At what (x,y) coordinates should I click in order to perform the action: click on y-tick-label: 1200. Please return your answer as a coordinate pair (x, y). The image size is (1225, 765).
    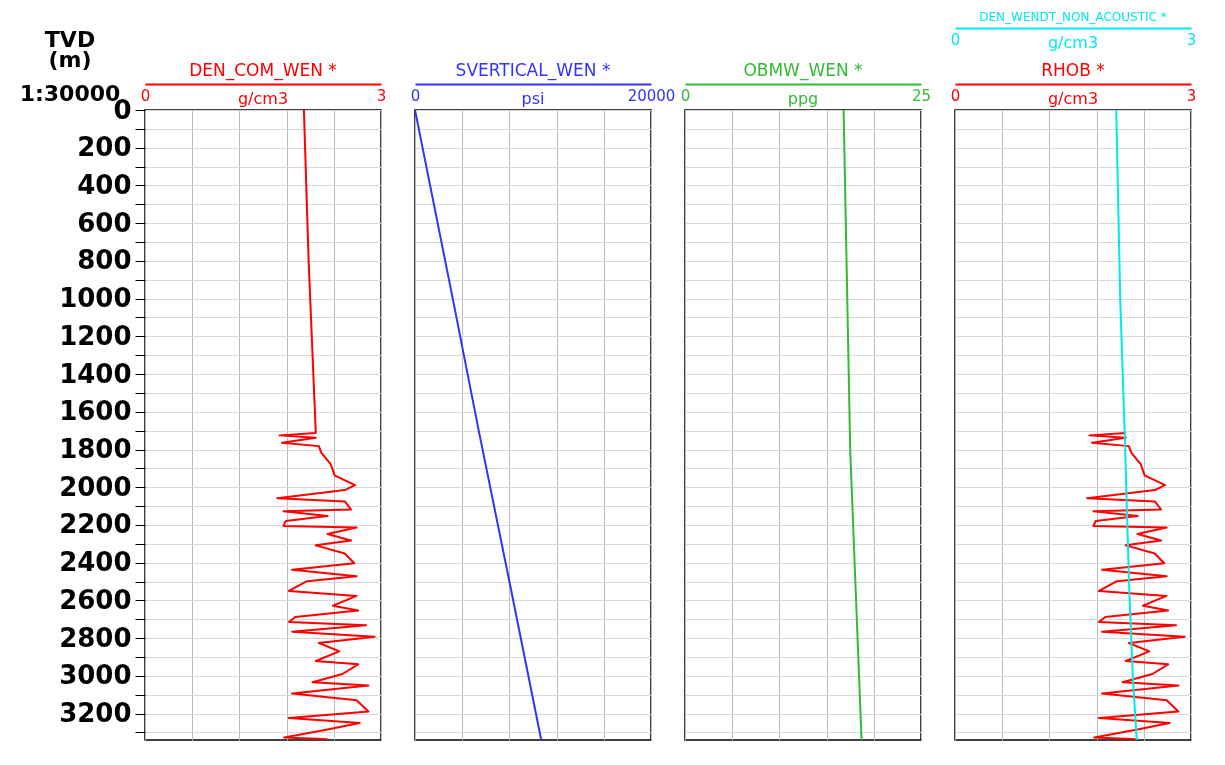
    Looking at the image, I should click on (95, 335).